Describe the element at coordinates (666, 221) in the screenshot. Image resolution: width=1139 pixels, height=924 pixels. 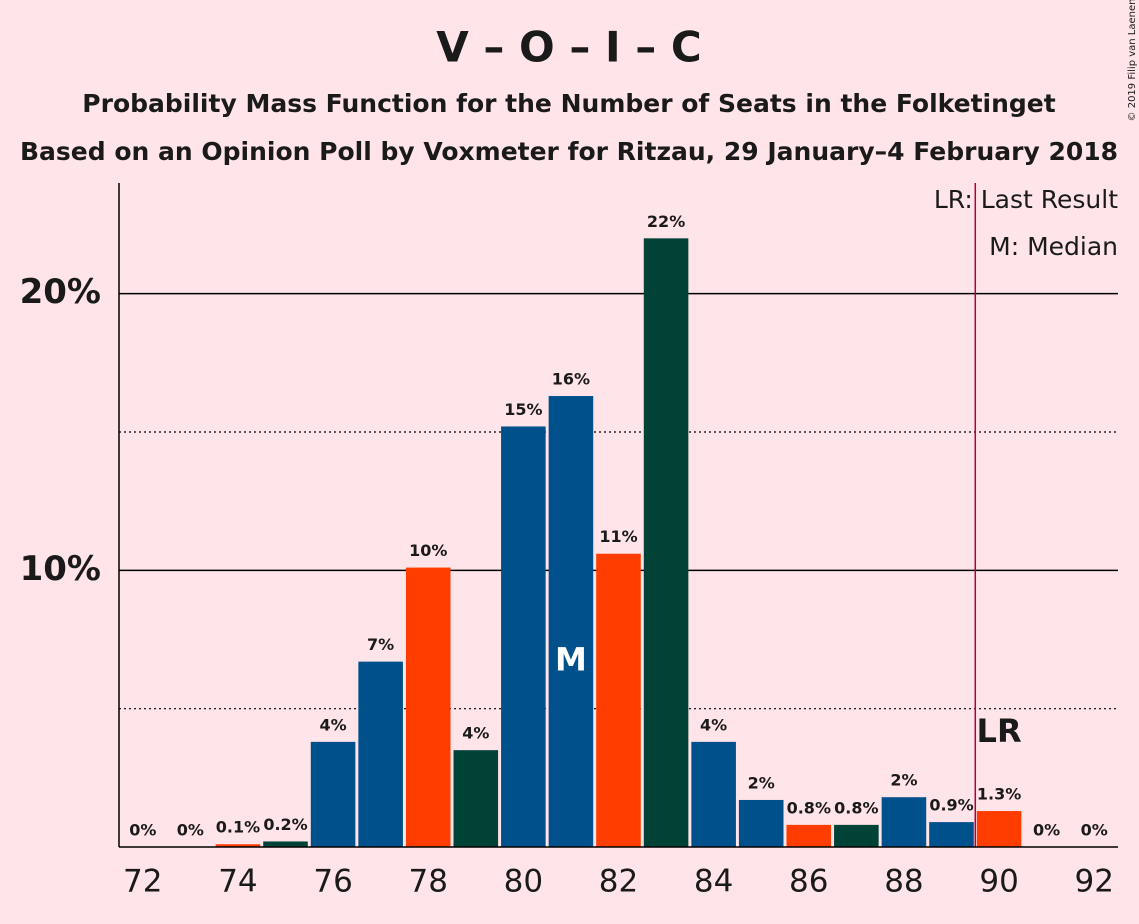
I see `value-label: 22%` at that location.